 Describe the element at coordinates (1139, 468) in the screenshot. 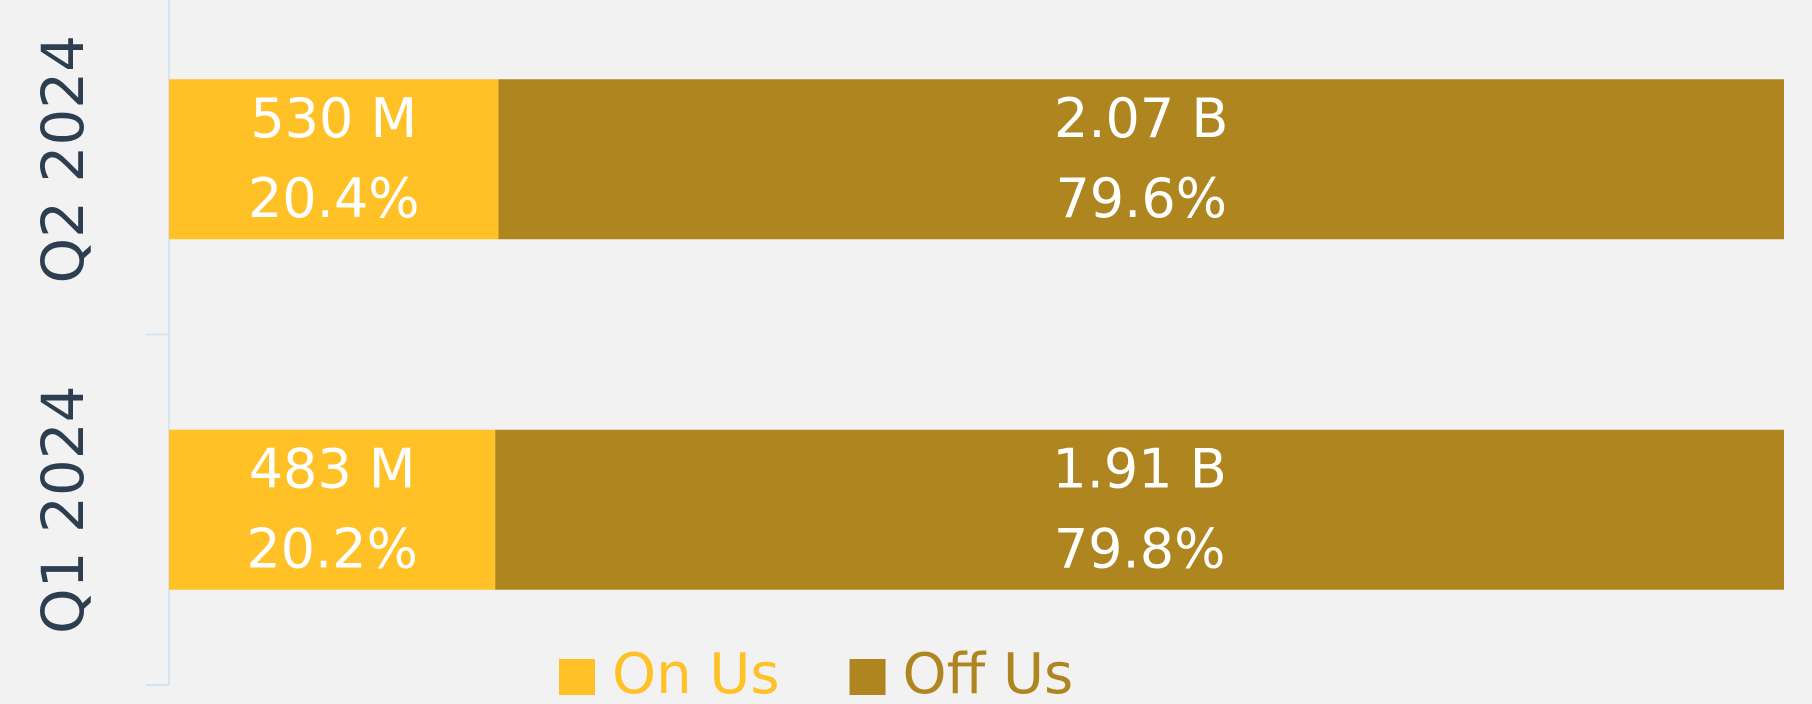

I see `count-label: 1.91 B` at that location.